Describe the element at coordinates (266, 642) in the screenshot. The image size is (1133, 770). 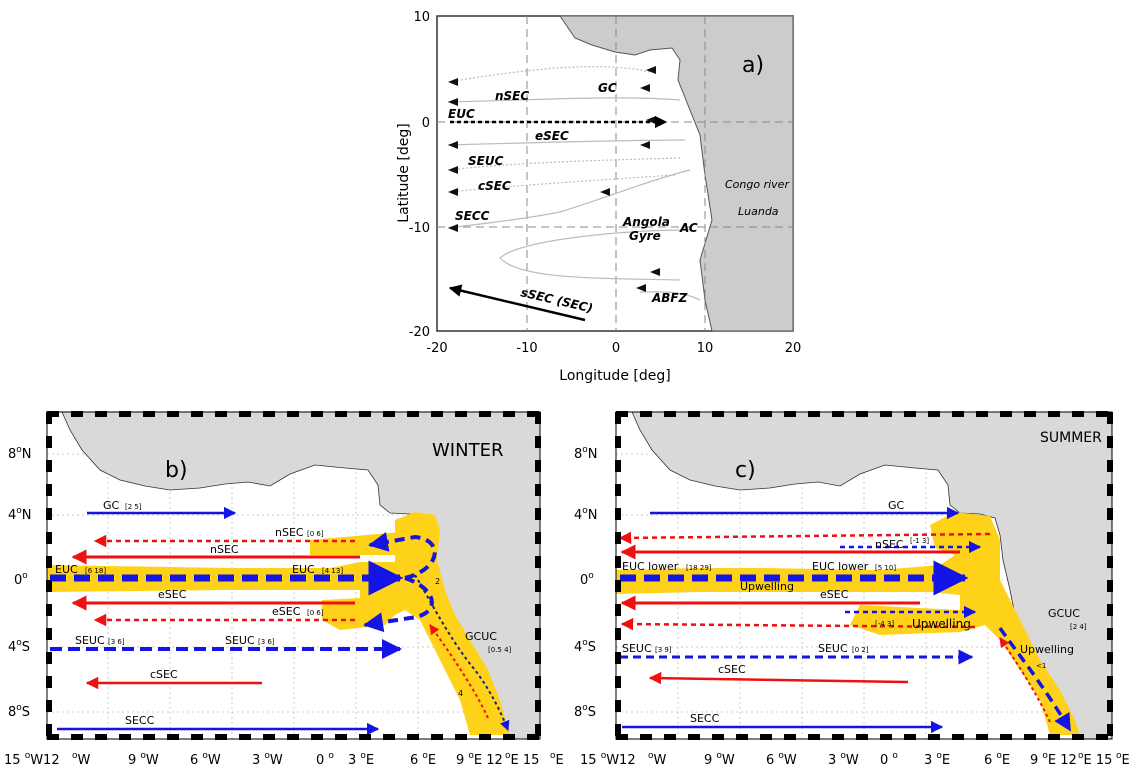
I see `range-seuc-e-b: [3 6]` at that location.